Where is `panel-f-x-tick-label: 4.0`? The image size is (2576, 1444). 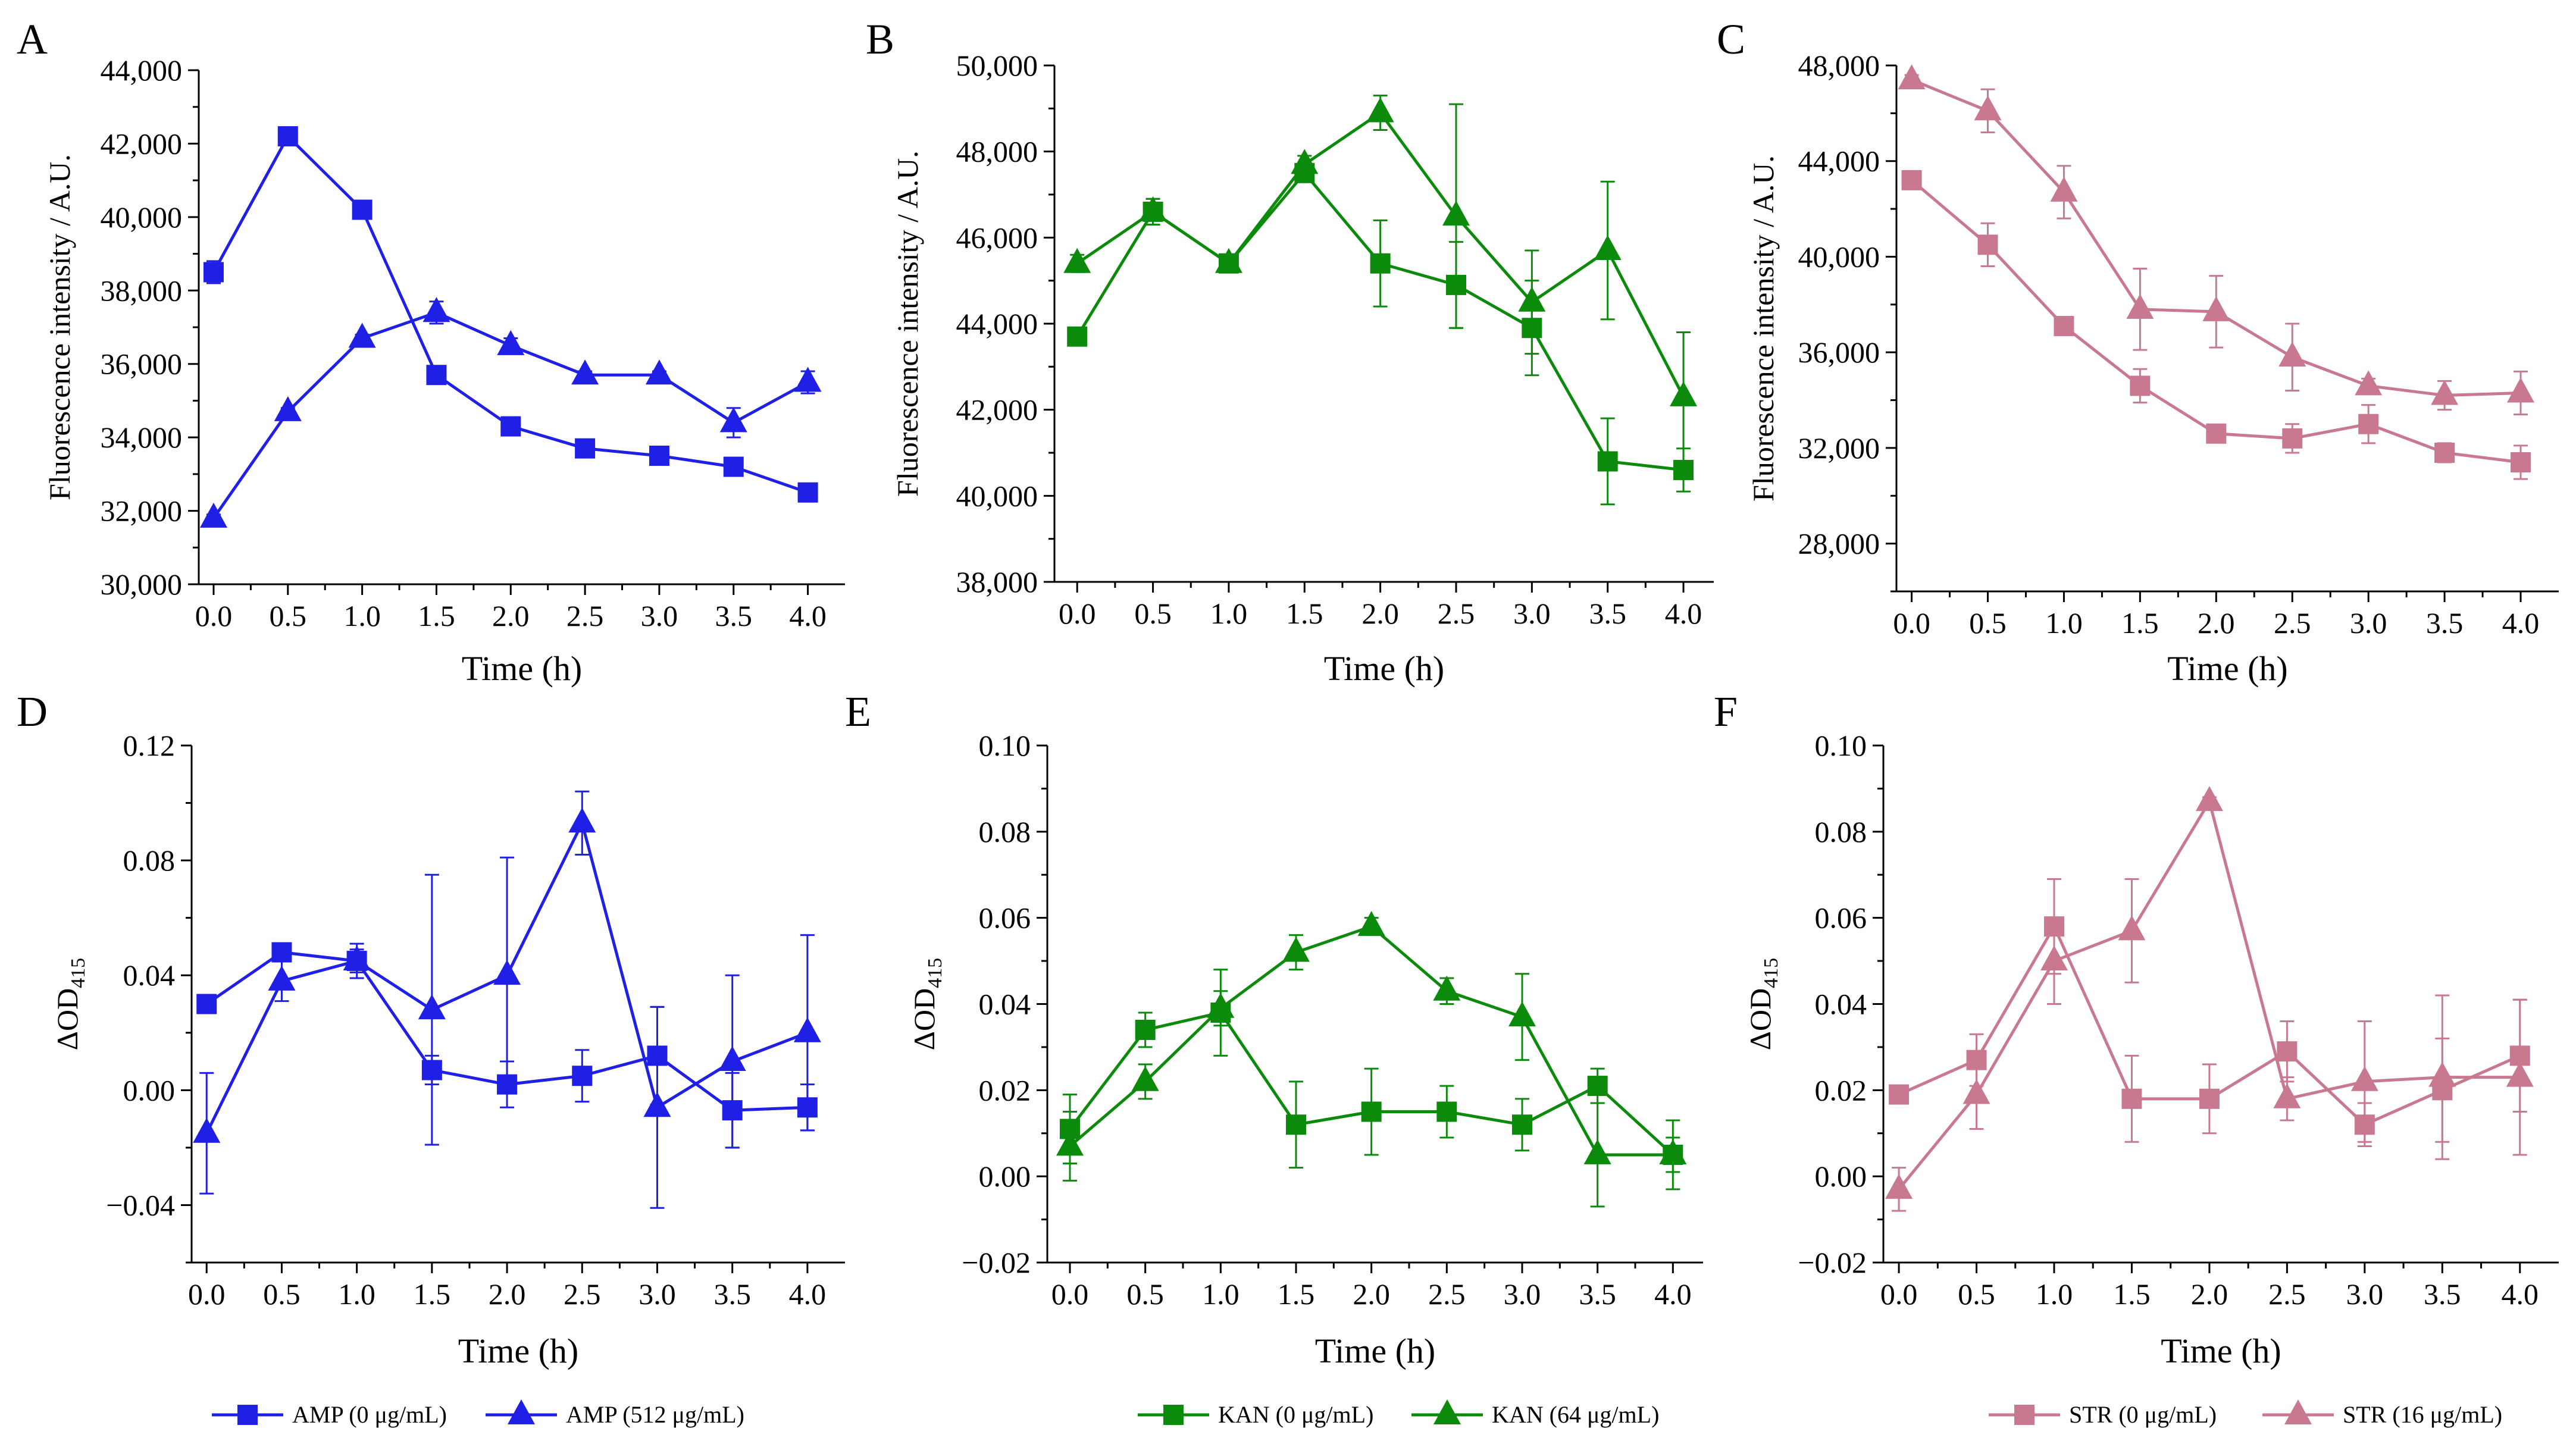
panel-f-x-tick-label: 4.0 is located at coordinates (2520, 1294).